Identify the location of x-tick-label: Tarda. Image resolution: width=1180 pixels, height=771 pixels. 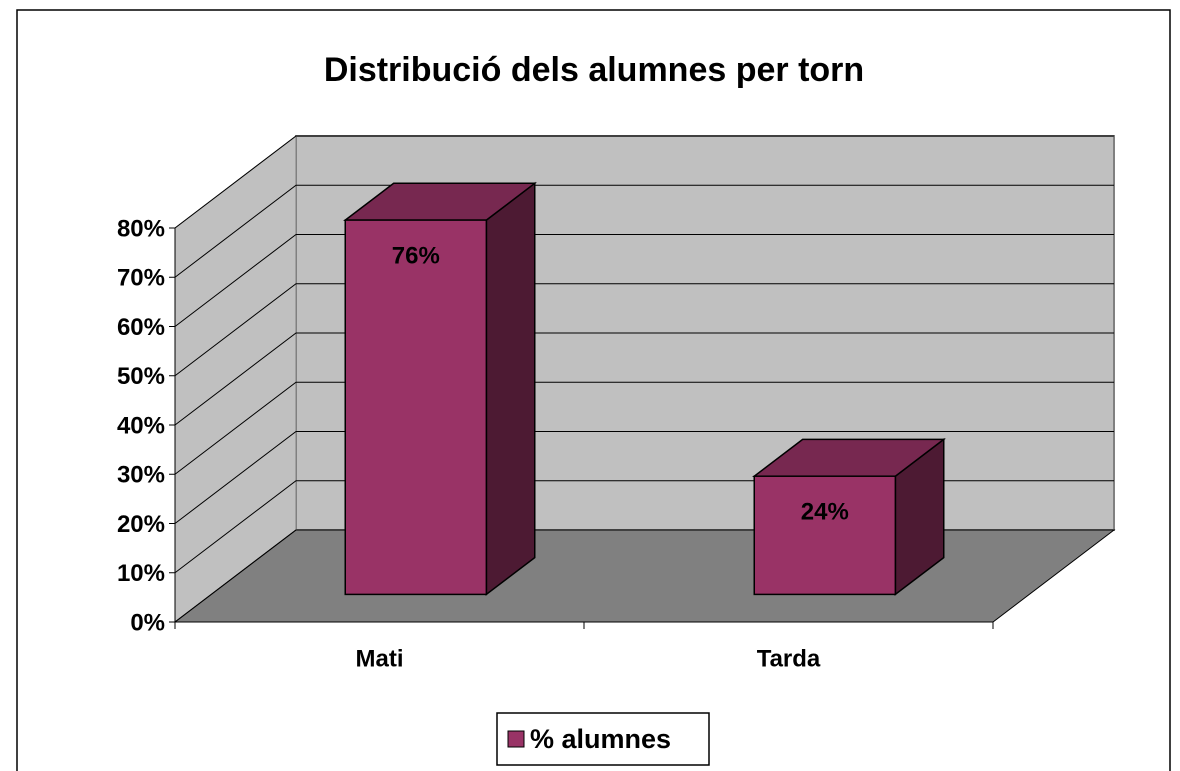
(789, 658).